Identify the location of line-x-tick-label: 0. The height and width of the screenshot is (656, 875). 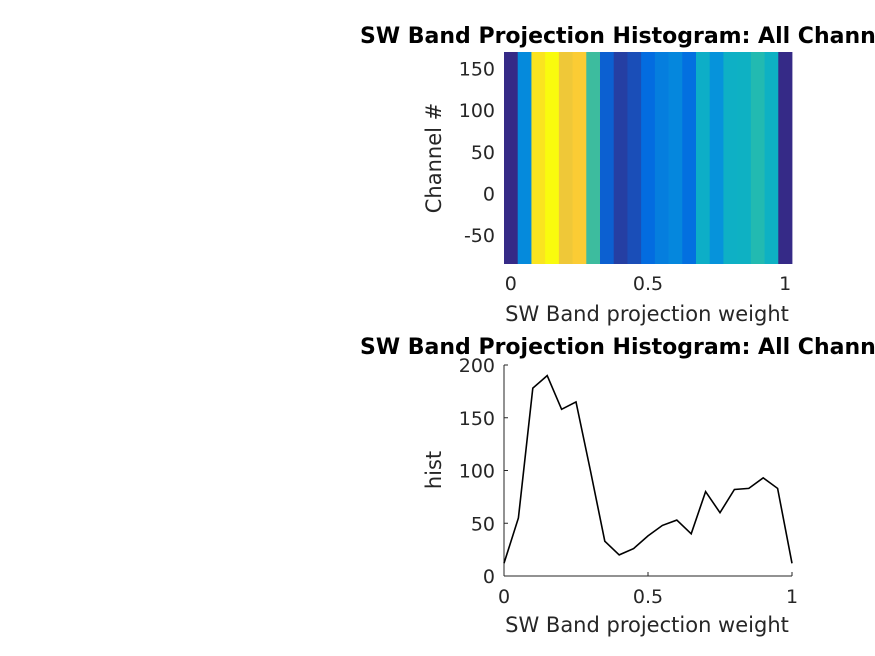
(504, 597).